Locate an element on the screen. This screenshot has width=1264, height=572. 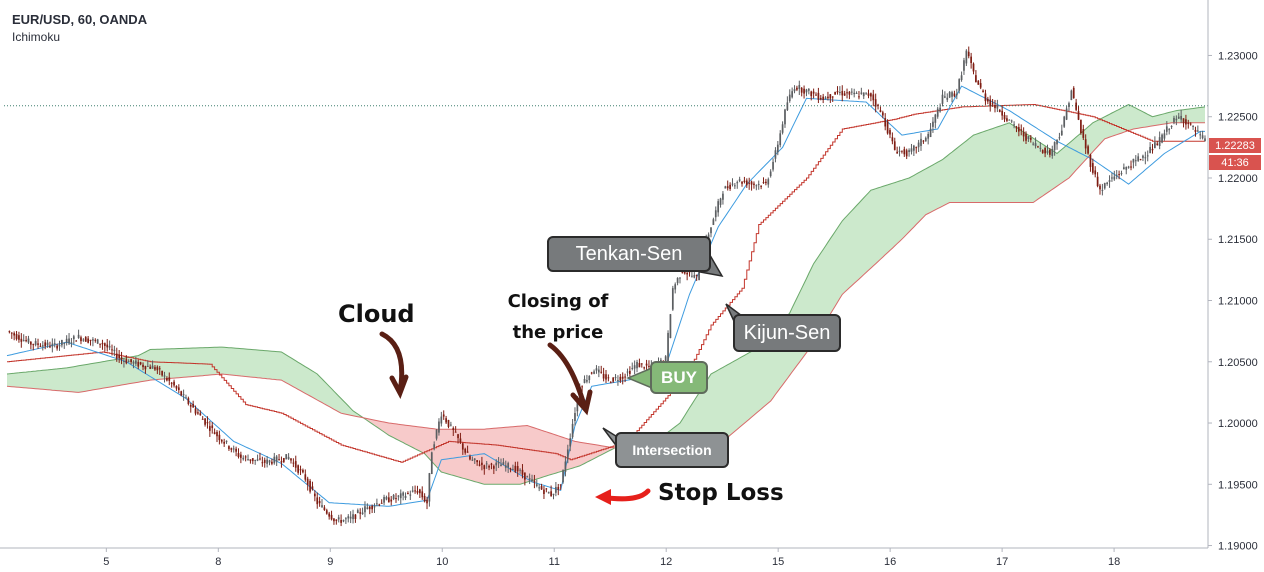
y-tick-label: 1.20000 is located at coordinates (1238, 424).